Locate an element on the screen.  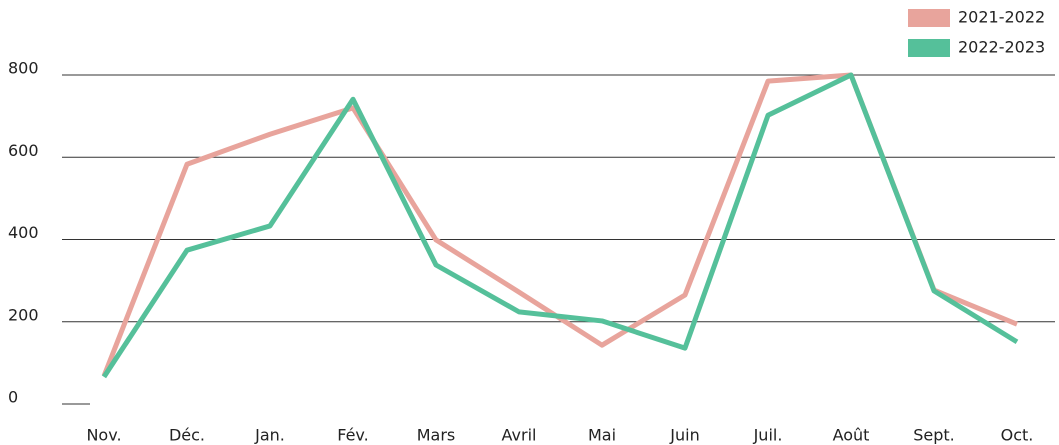
x-tick-label: Juin is located at coordinates (684, 435).